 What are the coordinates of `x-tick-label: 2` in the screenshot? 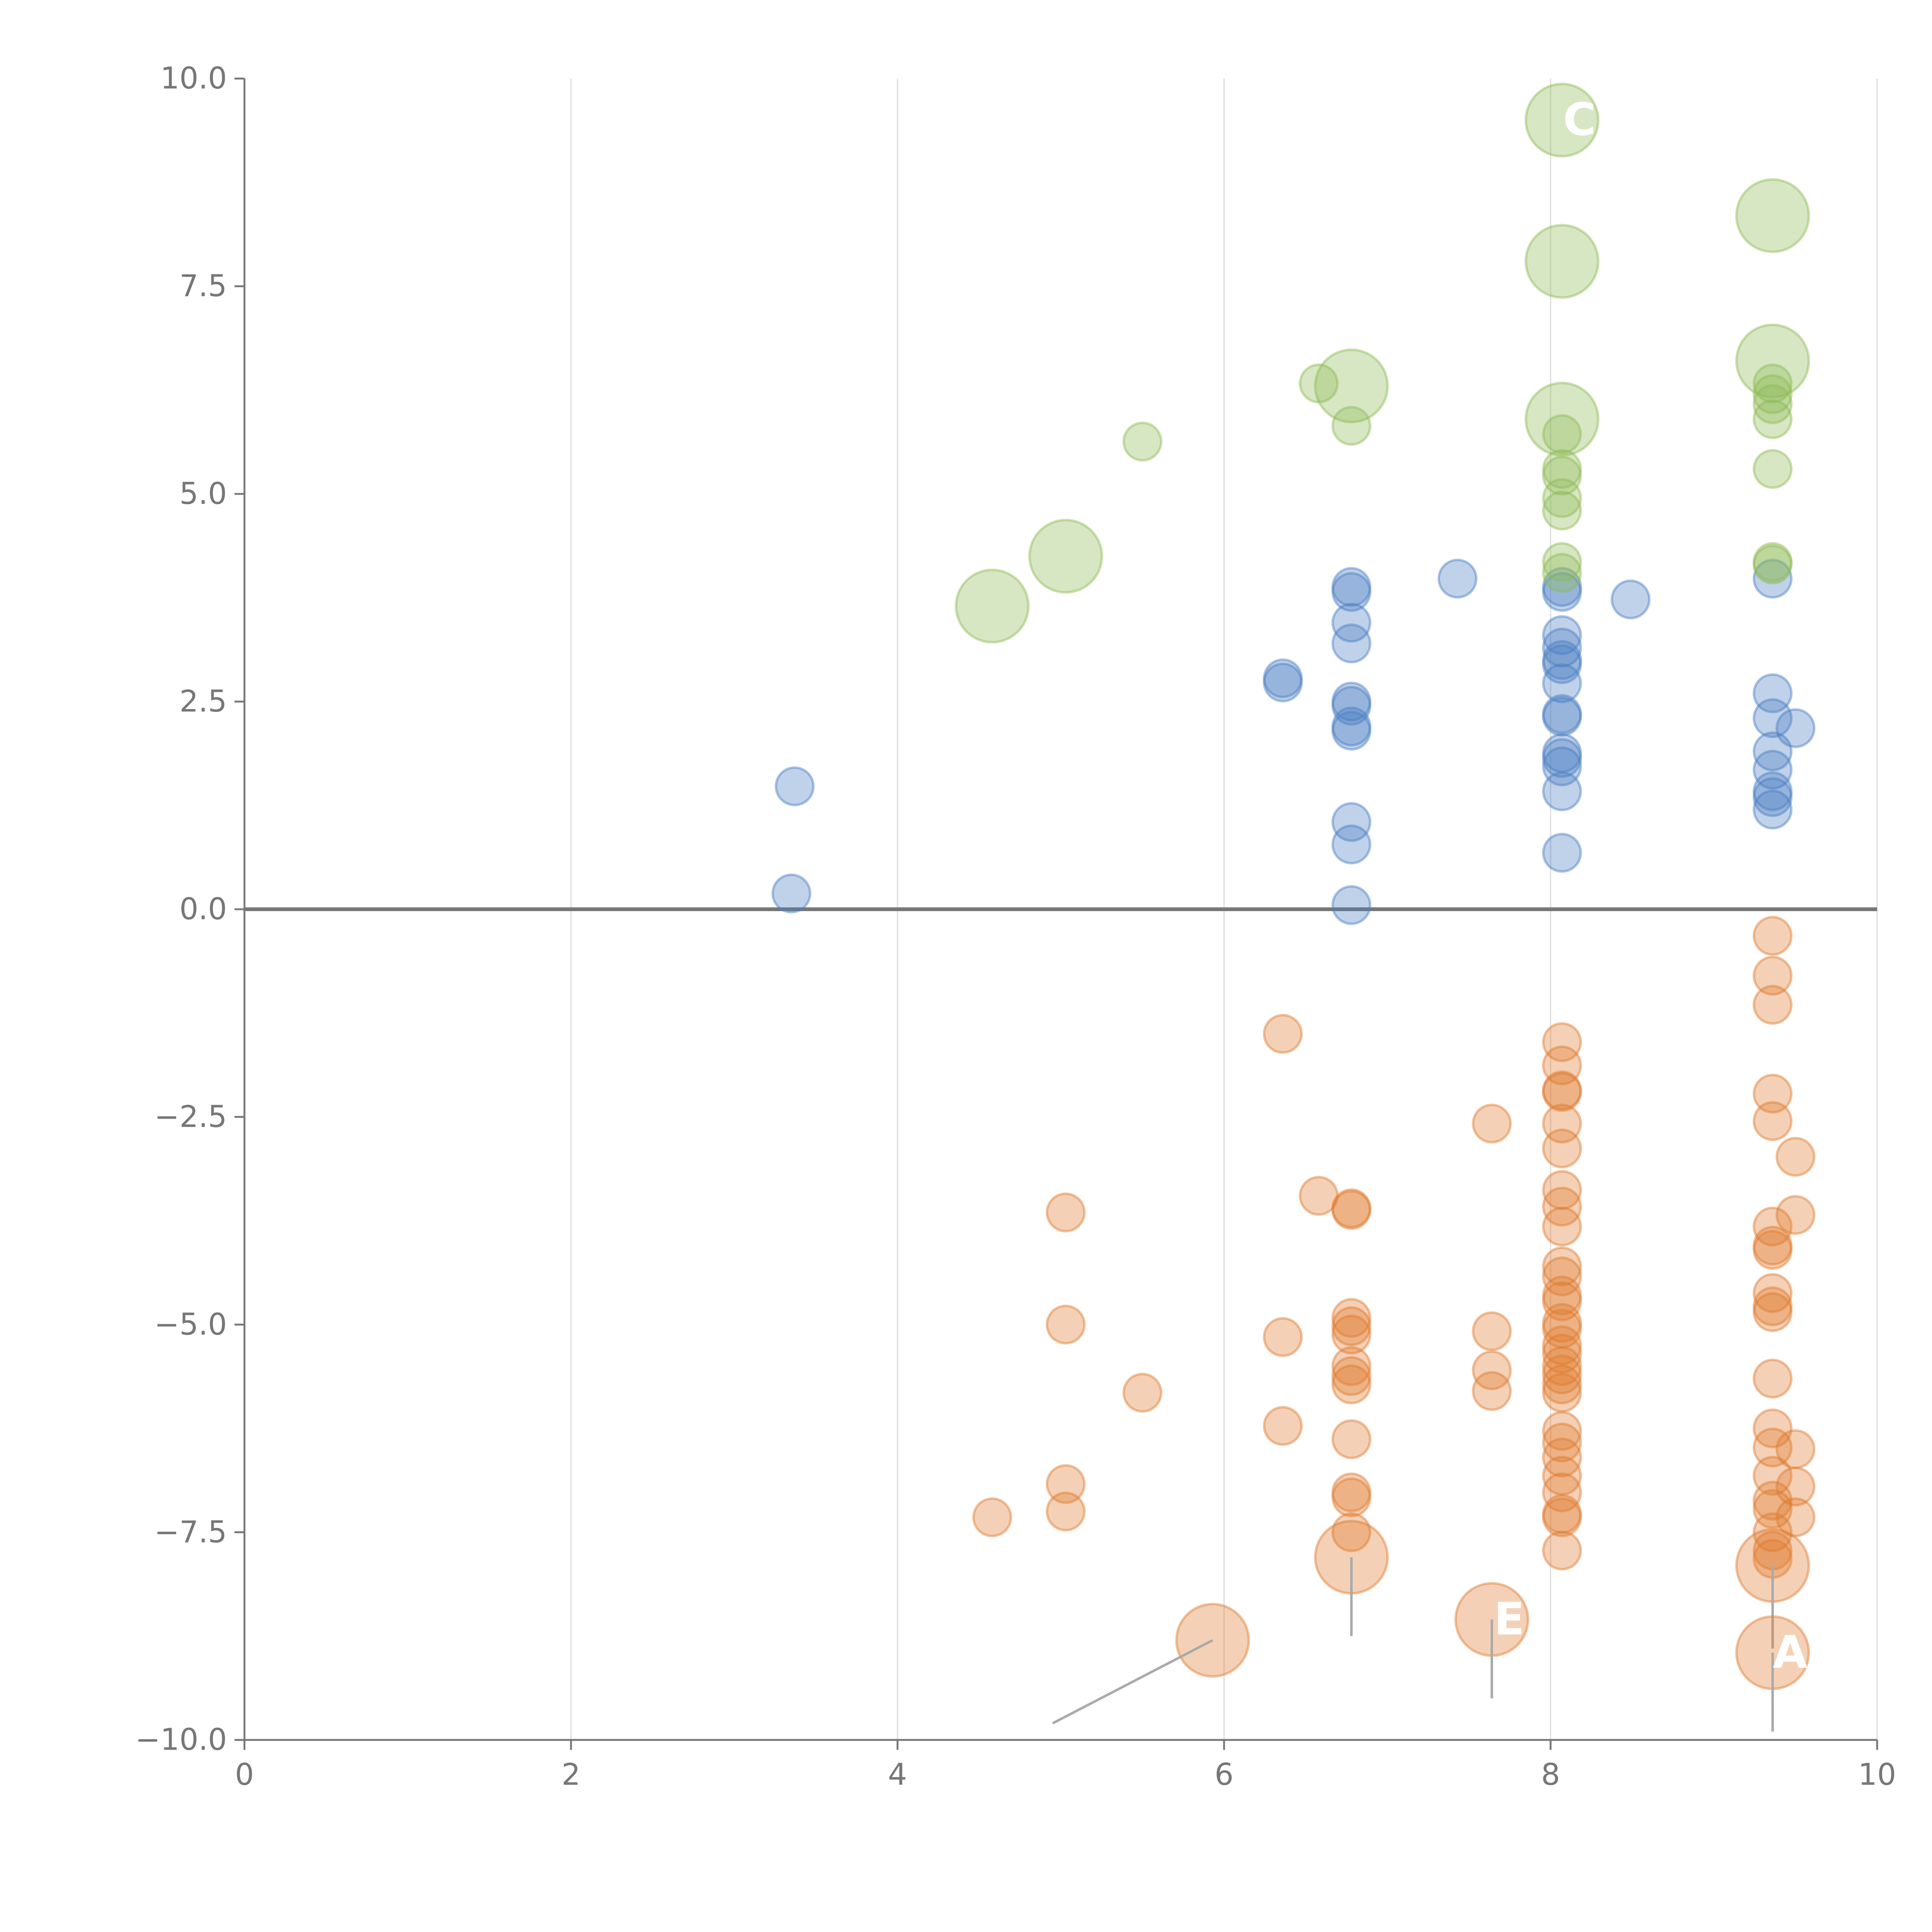 It's located at (571, 1774).